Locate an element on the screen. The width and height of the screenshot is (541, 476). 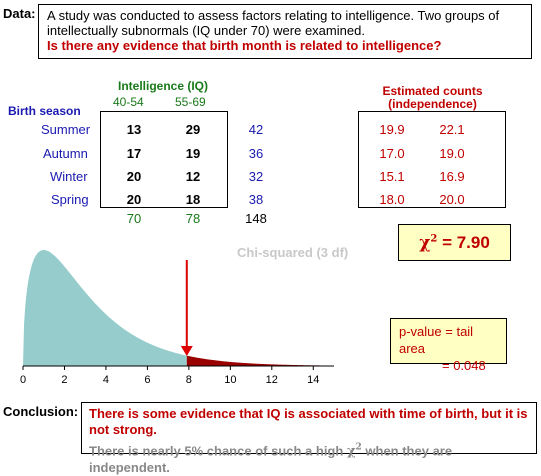
x-tick-label: 2 is located at coordinates (64, 380).